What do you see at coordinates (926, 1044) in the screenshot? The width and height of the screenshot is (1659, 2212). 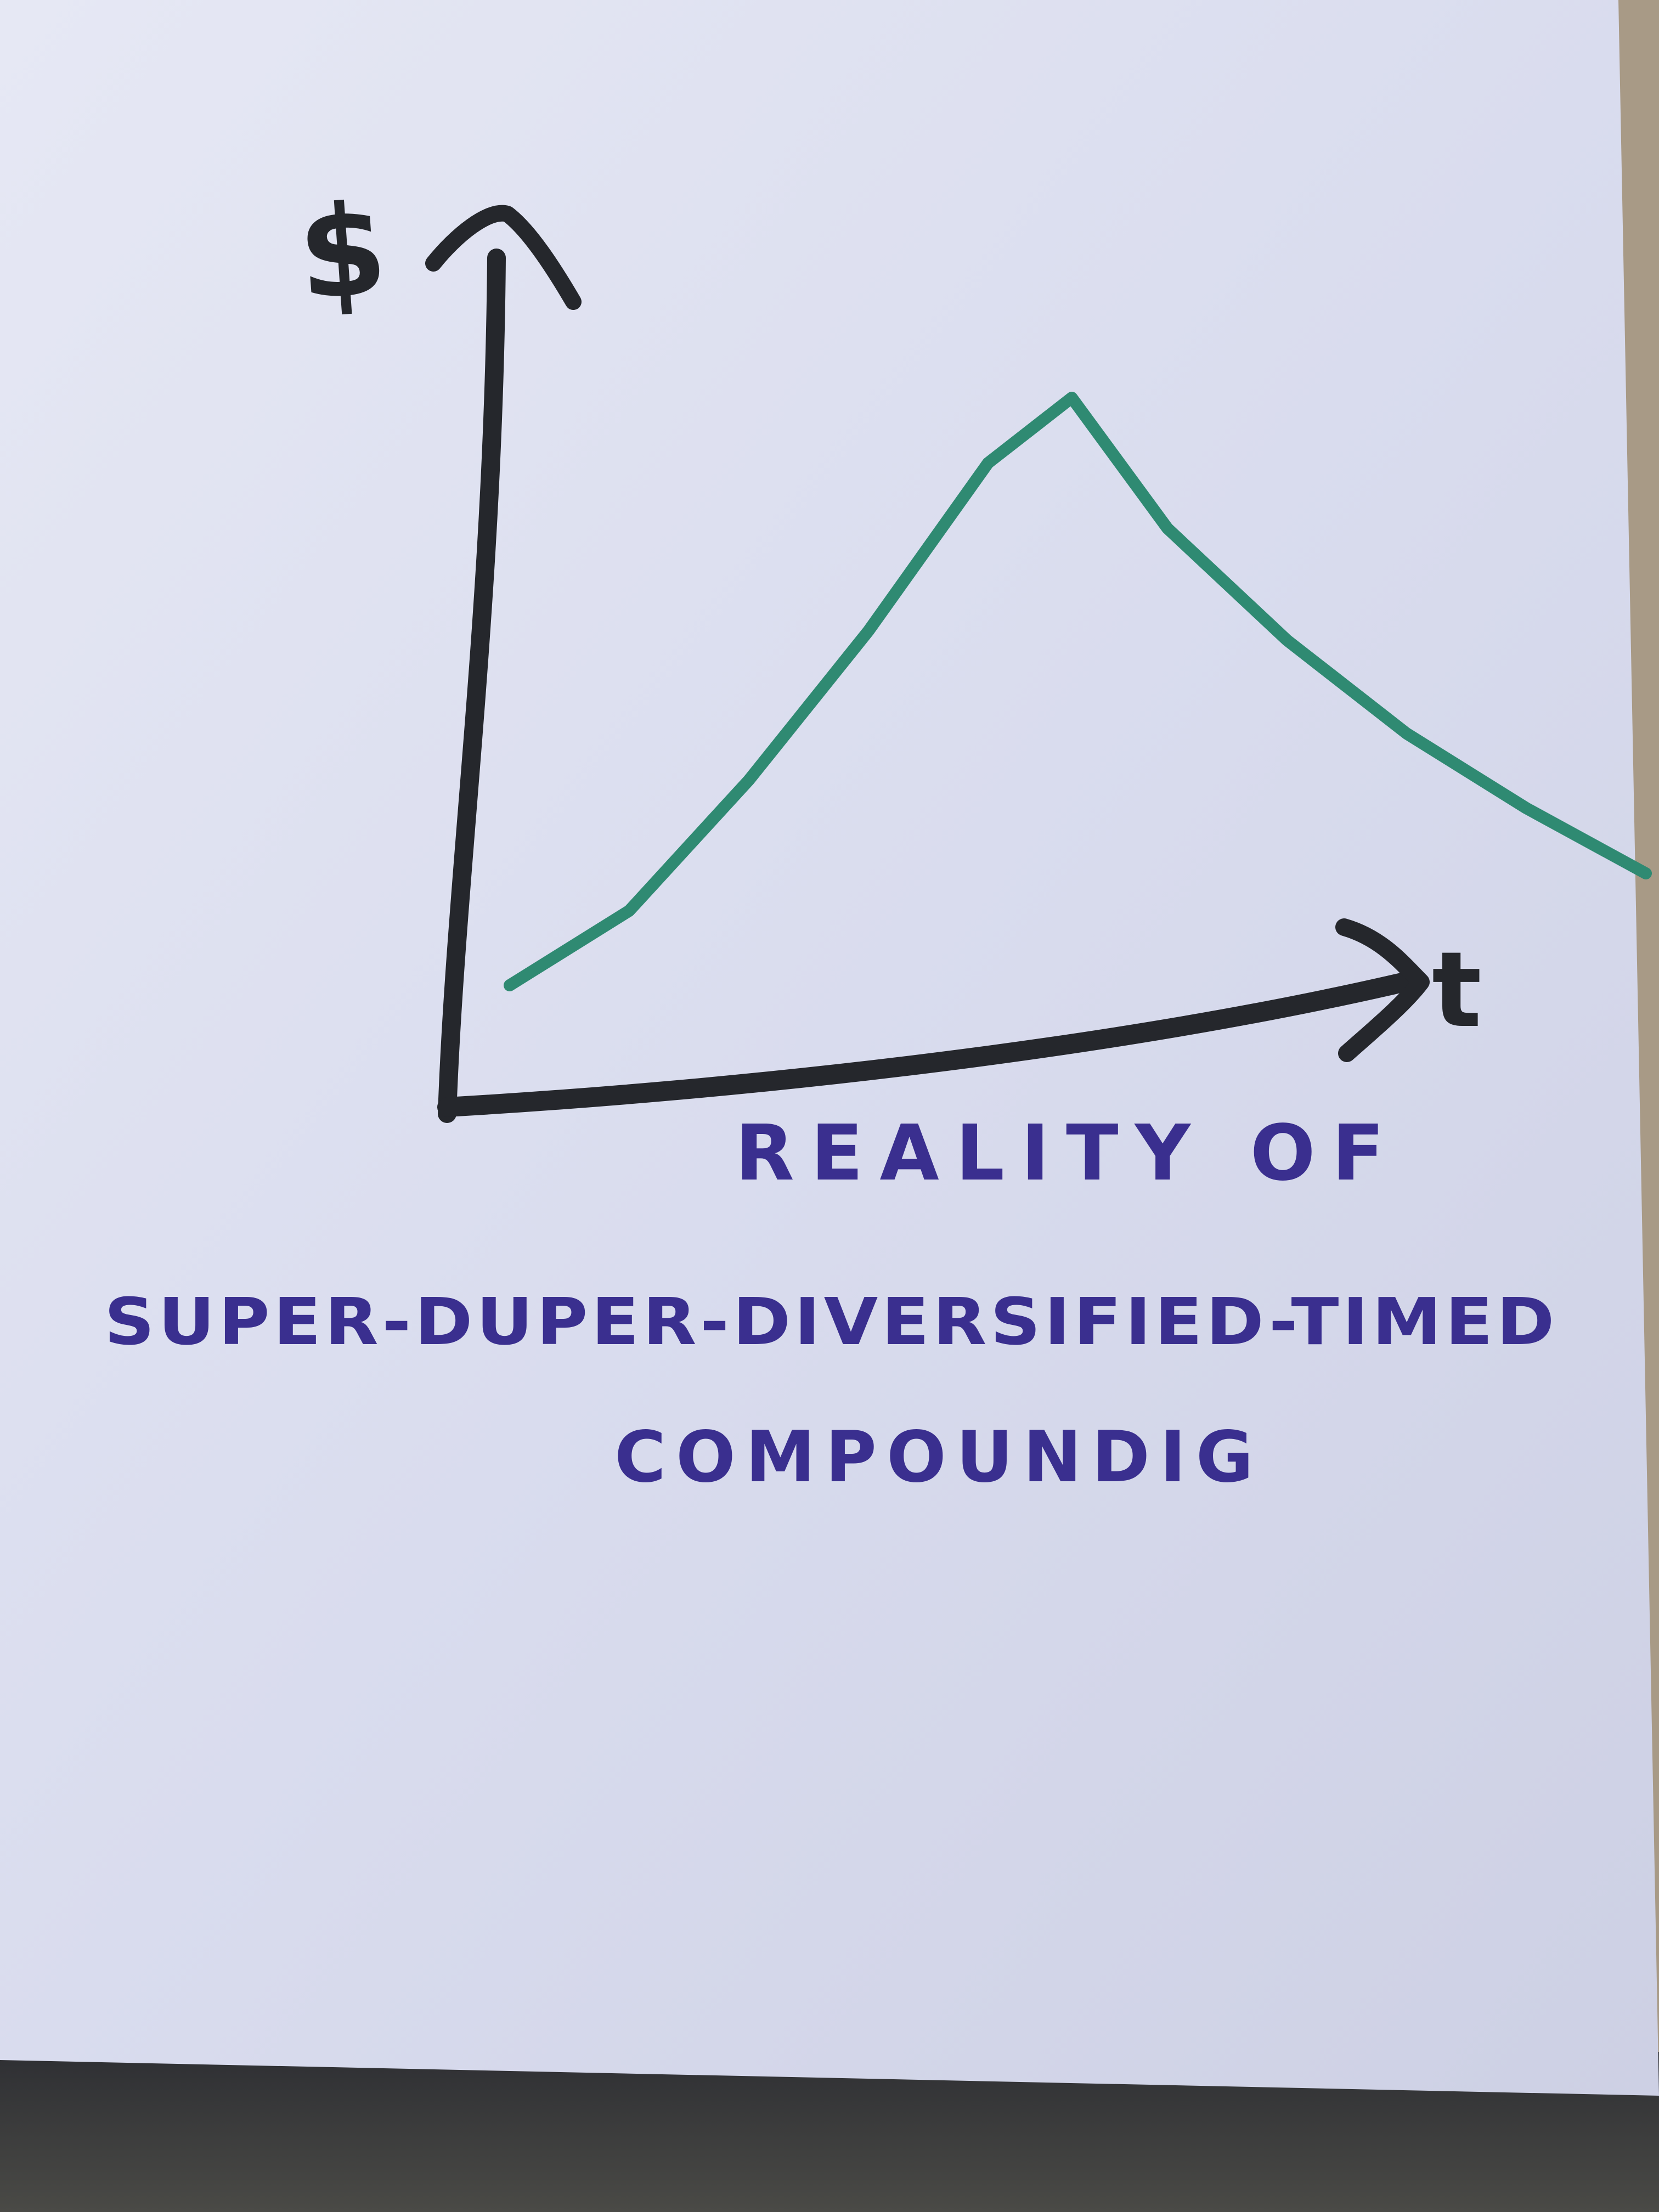 I see `x-axis-line` at bounding box center [926, 1044].